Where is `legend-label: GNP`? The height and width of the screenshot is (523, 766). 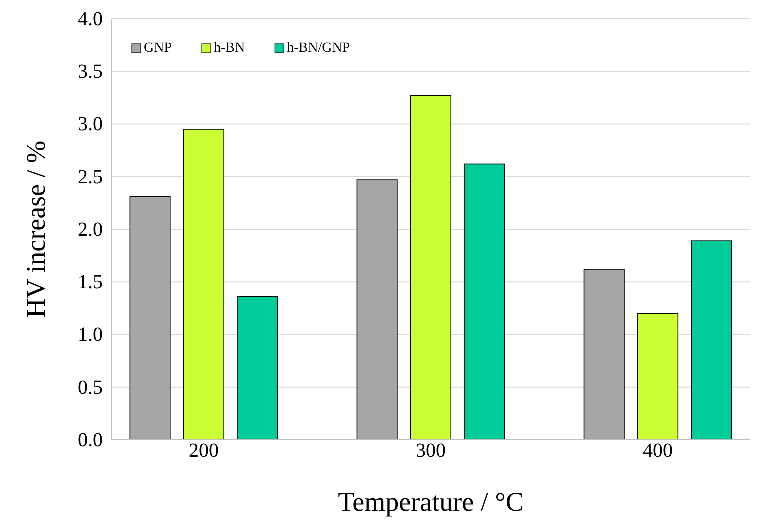
legend-label: GNP is located at coordinates (158, 48).